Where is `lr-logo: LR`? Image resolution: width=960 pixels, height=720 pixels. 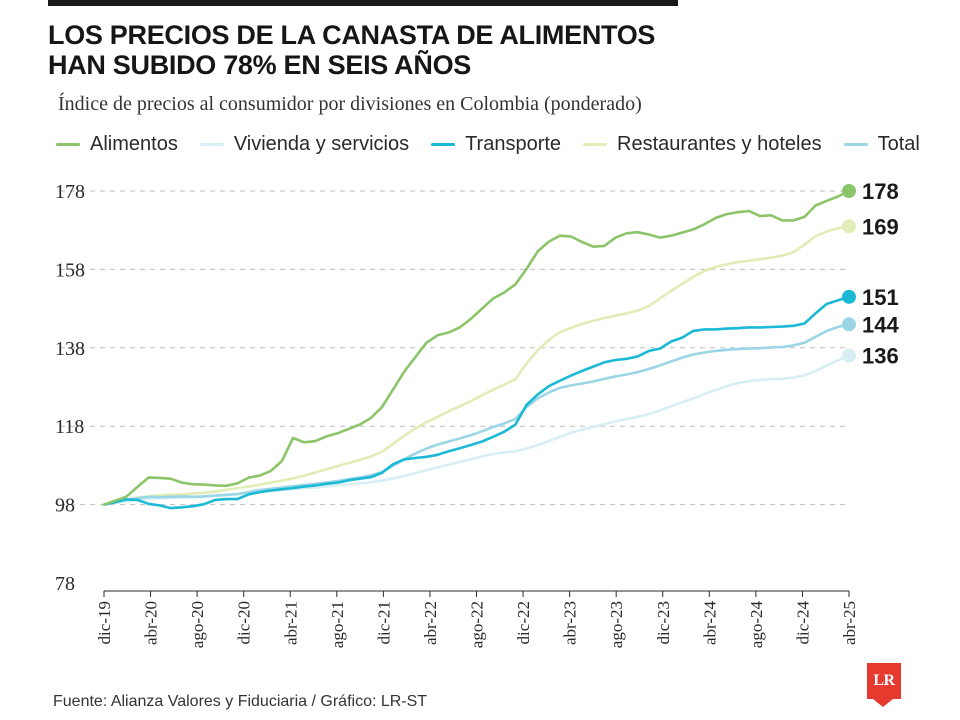
lr-logo: LR is located at coordinates (884, 681).